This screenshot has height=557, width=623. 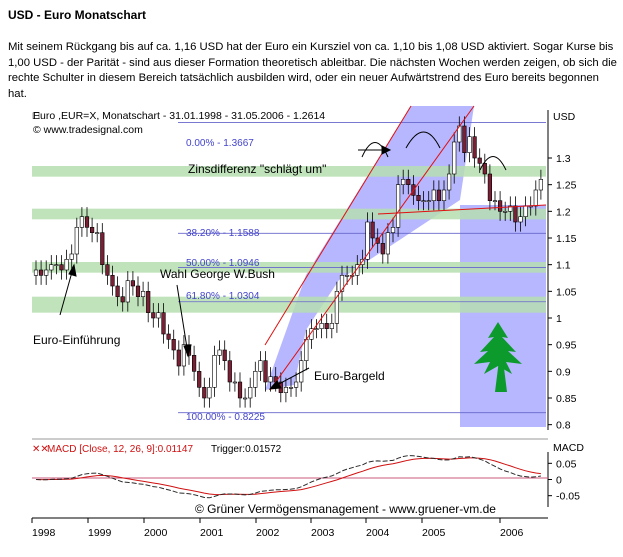 I want to click on price-tick-label-2: 0.9, so click(x=563, y=372).